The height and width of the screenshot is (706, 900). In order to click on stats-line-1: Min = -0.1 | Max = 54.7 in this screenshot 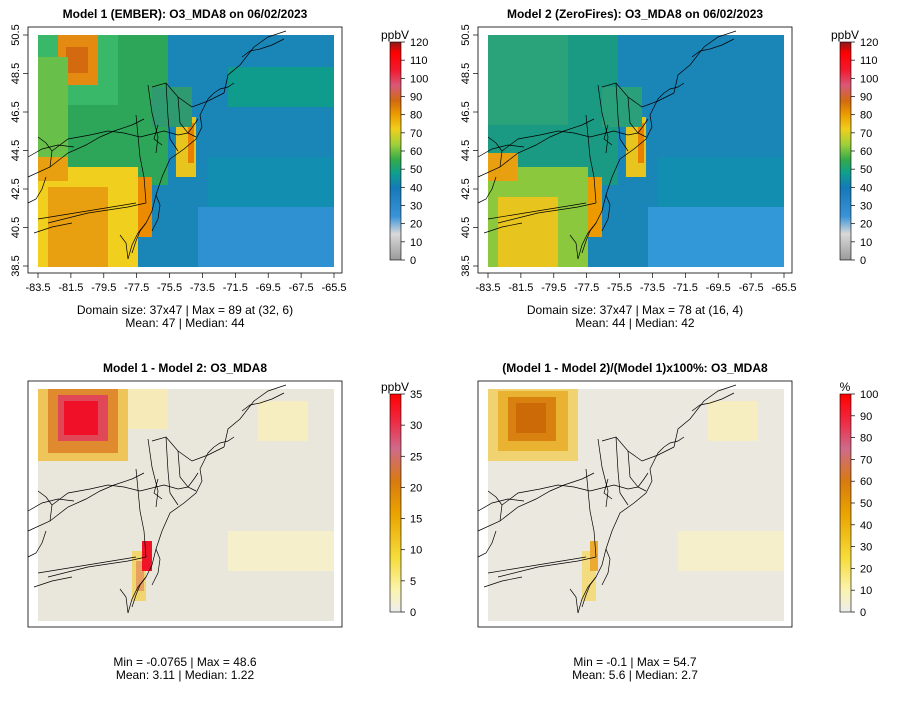, I will do `click(635, 662)`.